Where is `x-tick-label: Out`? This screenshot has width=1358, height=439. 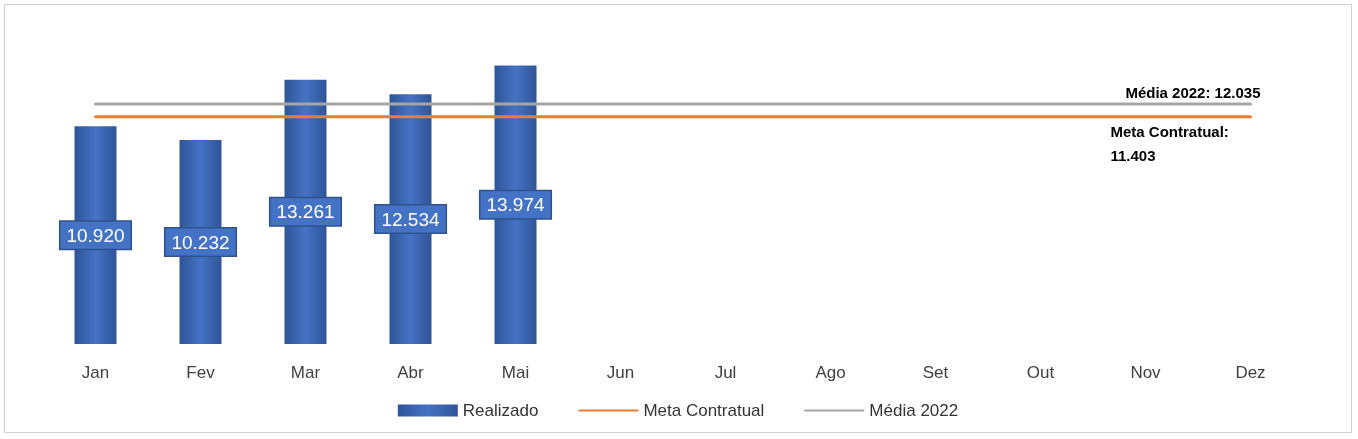
x-tick-label: Out is located at coordinates (1040, 372).